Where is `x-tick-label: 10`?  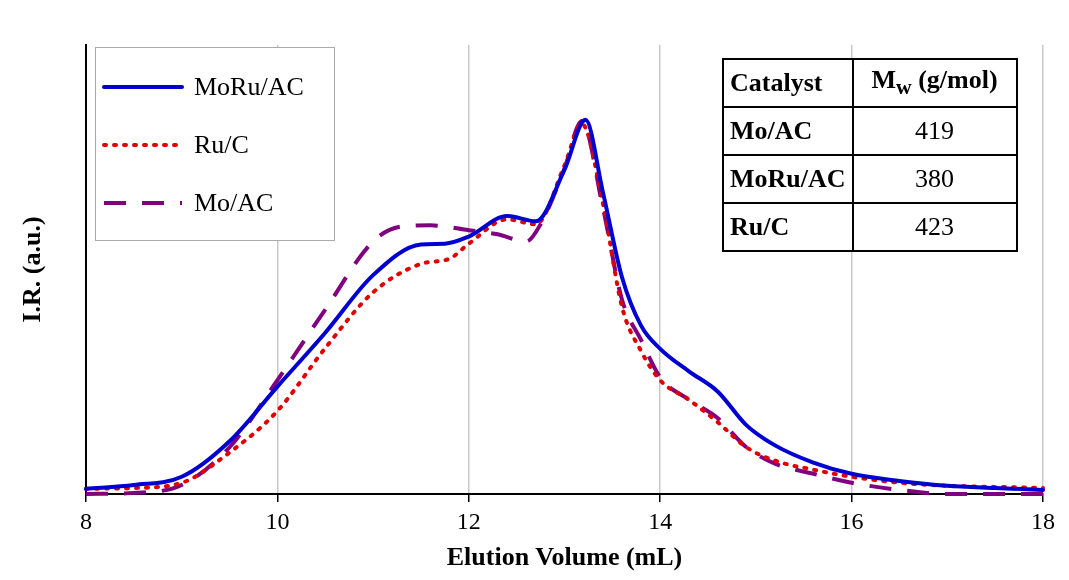 x-tick-label: 10 is located at coordinates (277, 520).